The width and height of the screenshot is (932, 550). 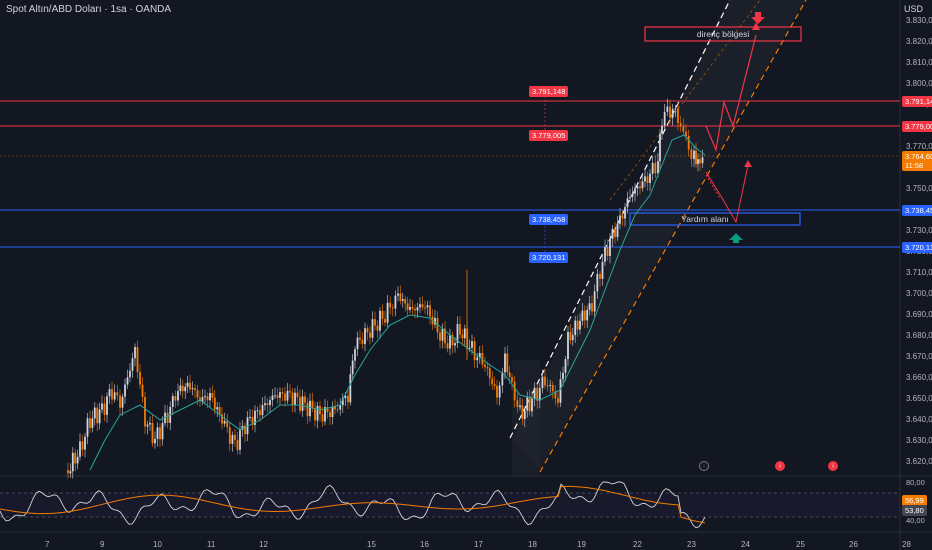 What do you see at coordinates (919, 398) in the screenshot?
I see `price-tick: 3.650,000` at bounding box center [919, 398].